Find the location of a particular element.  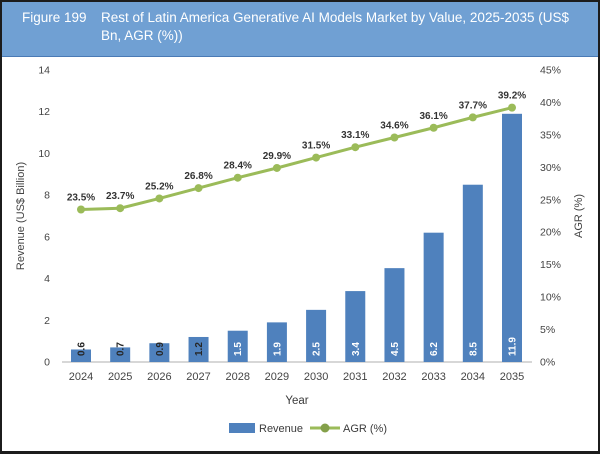

agr-marker-2030 is located at coordinates (316, 157).